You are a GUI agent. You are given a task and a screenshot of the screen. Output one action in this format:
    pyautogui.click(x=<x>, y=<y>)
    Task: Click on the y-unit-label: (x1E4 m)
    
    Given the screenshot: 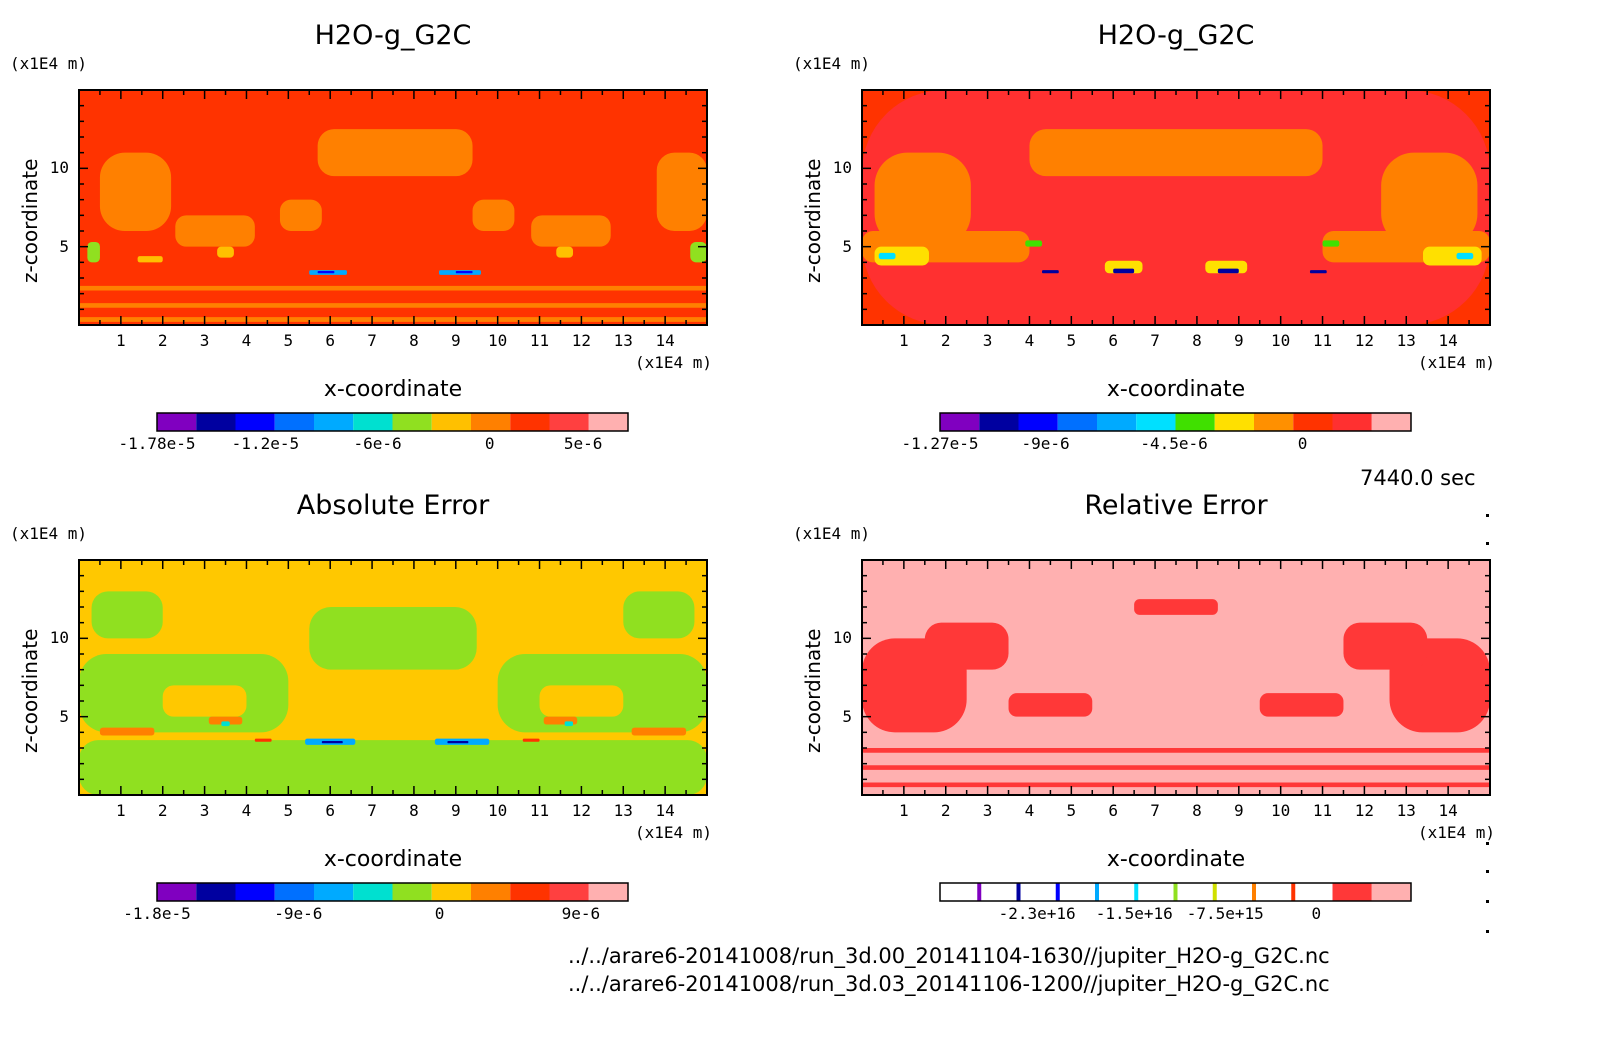 What is the action you would take?
    pyautogui.click(x=49, y=63)
    